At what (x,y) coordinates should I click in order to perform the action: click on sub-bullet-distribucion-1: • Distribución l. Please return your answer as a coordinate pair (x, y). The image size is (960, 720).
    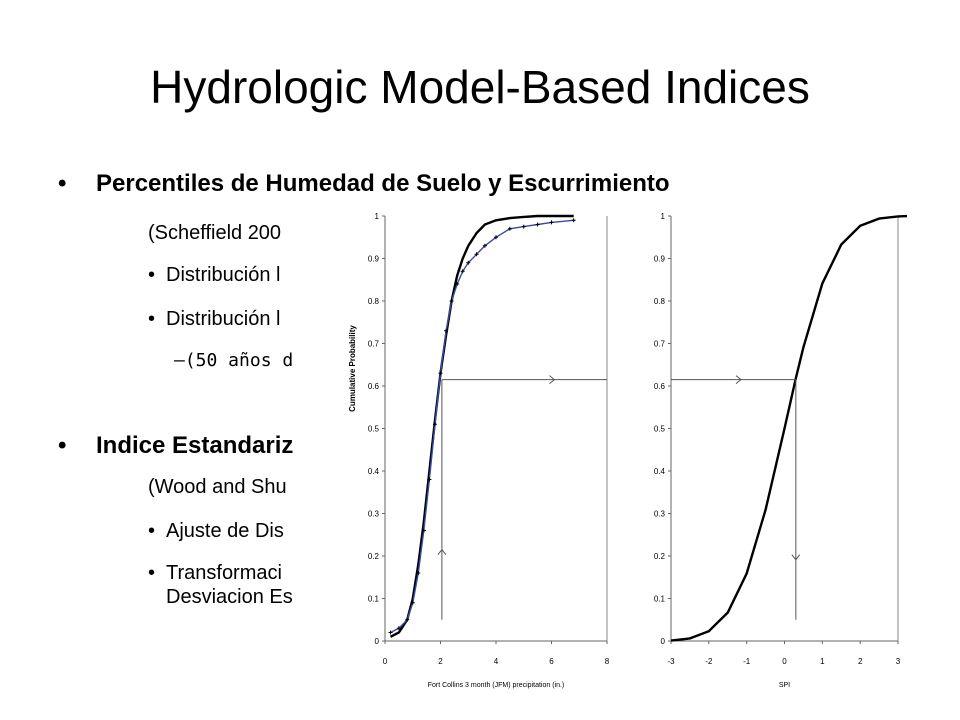
    Looking at the image, I should click on (214, 275).